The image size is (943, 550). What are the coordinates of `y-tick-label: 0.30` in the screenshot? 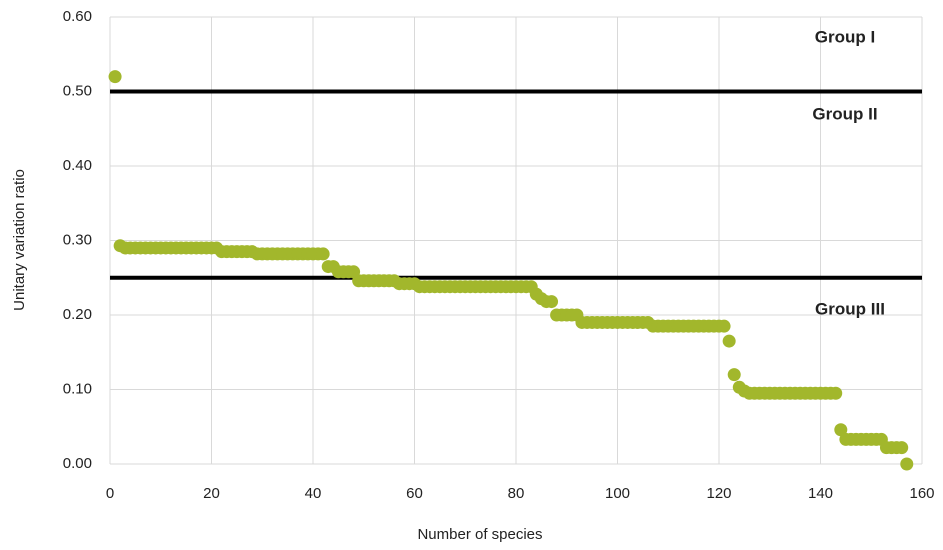 It's located at (77, 239).